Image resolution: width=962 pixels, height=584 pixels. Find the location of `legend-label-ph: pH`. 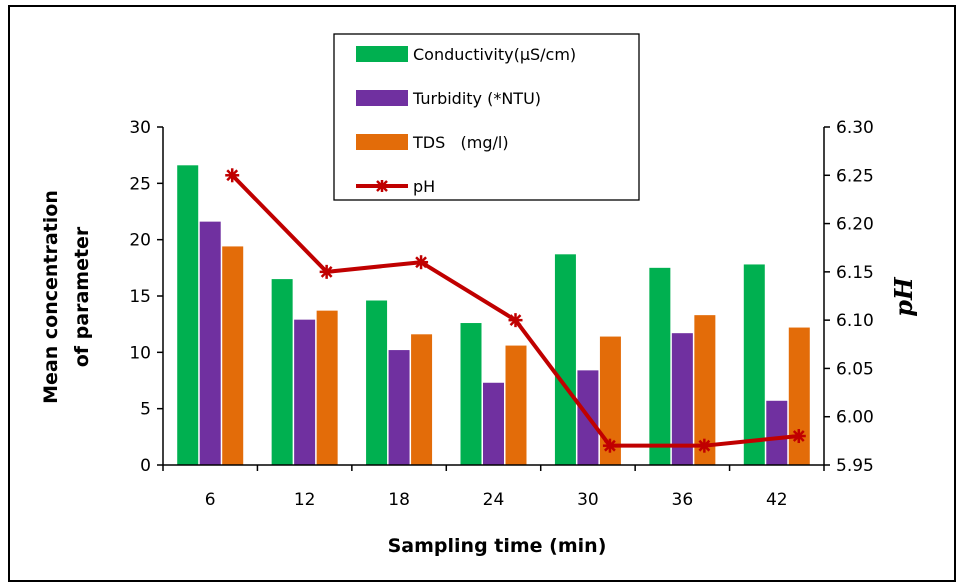

legend-label-ph: pH is located at coordinates (424, 186).